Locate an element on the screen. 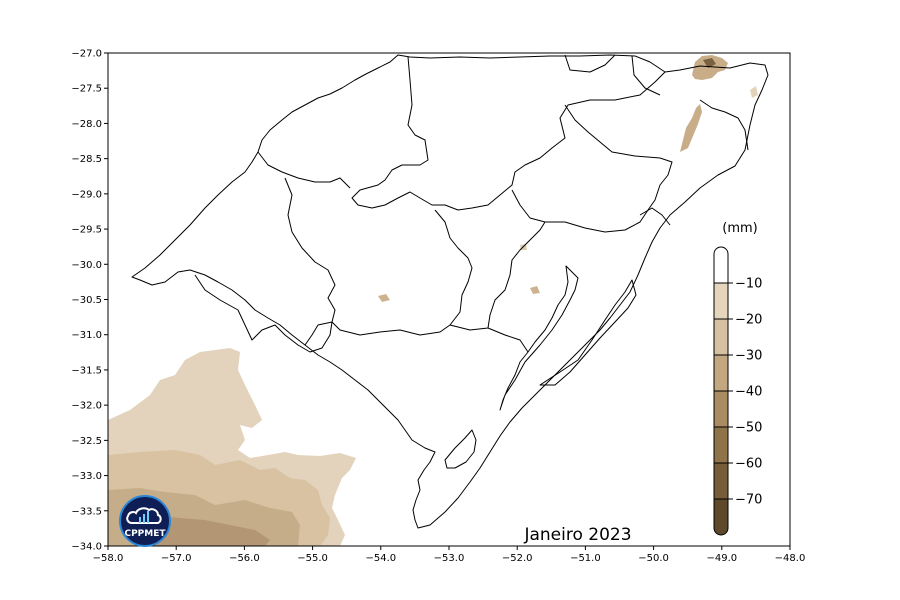 This screenshot has height=600, width=900. y-tick-label: −31.5 is located at coordinates (86, 370).